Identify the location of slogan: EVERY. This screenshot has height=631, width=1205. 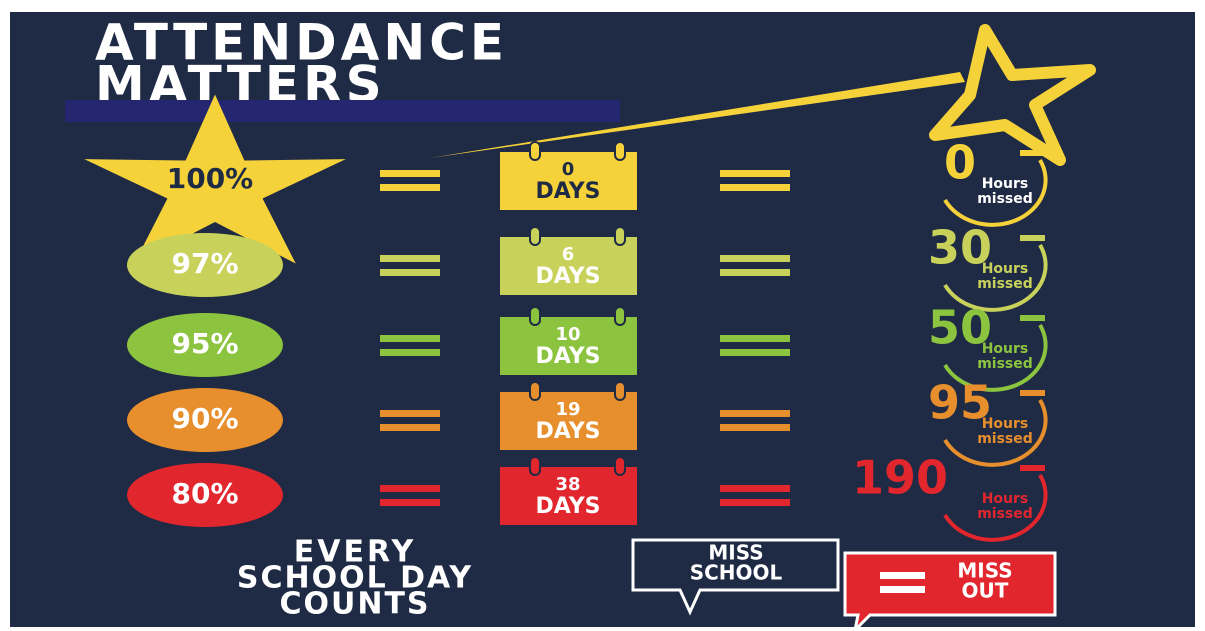
(355, 552).